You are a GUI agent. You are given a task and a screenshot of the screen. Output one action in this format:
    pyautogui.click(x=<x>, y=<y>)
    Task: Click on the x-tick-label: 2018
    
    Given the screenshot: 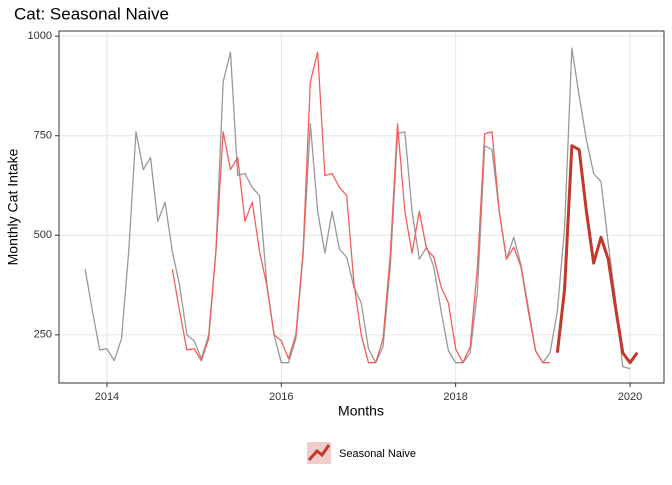 What is the action you would take?
    pyautogui.click(x=455, y=397)
    